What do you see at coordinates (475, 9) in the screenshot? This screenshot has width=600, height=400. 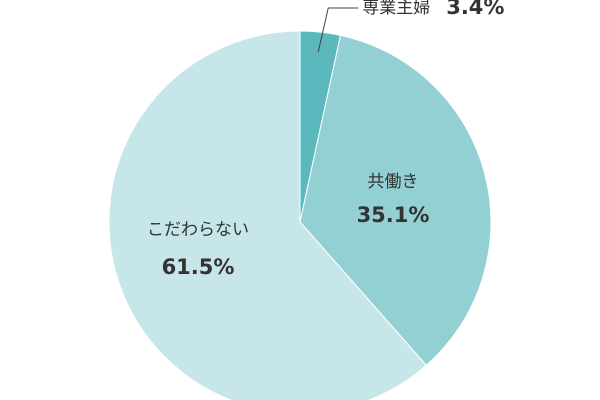 I see `slice-value: 3.4%` at bounding box center [475, 9].